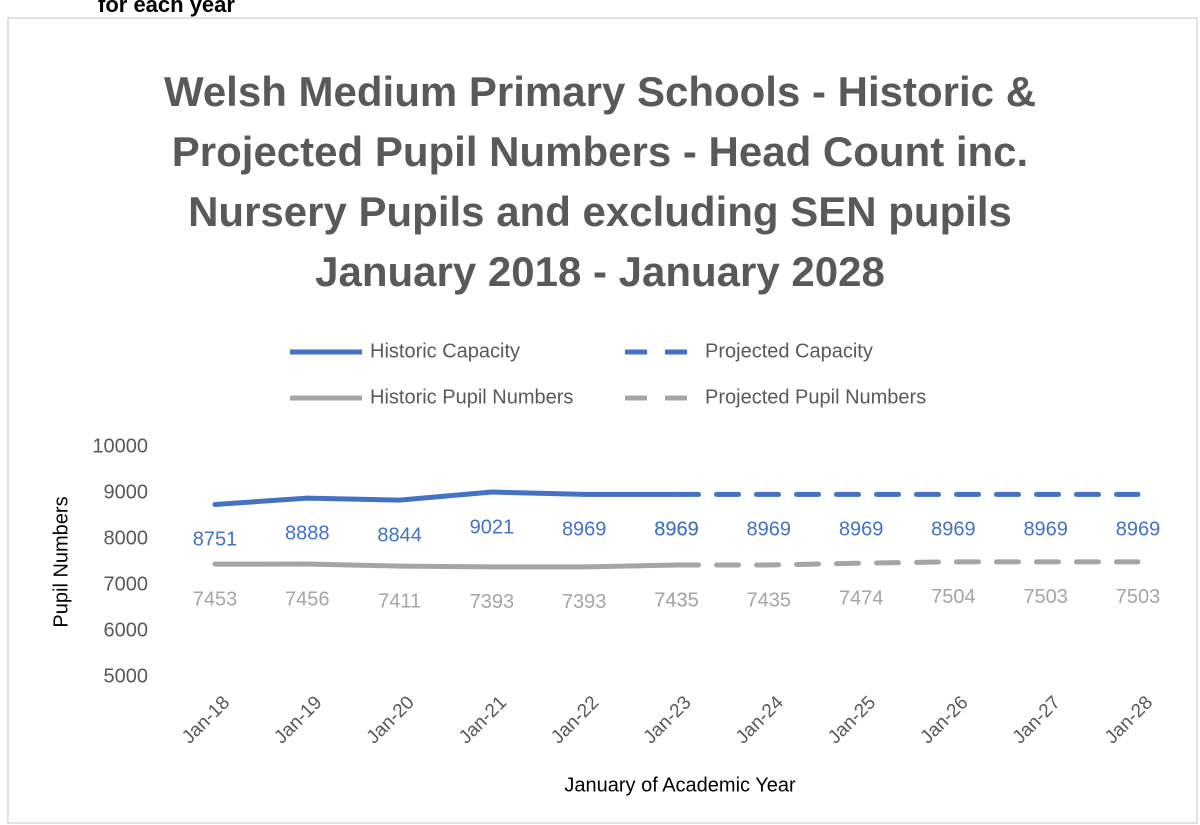 This screenshot has width=1200, height=825. What do you see at coordinates (126, 630) in the screenshot?
I see `y-tick-label: 6000` at bounding box center [126, 630].